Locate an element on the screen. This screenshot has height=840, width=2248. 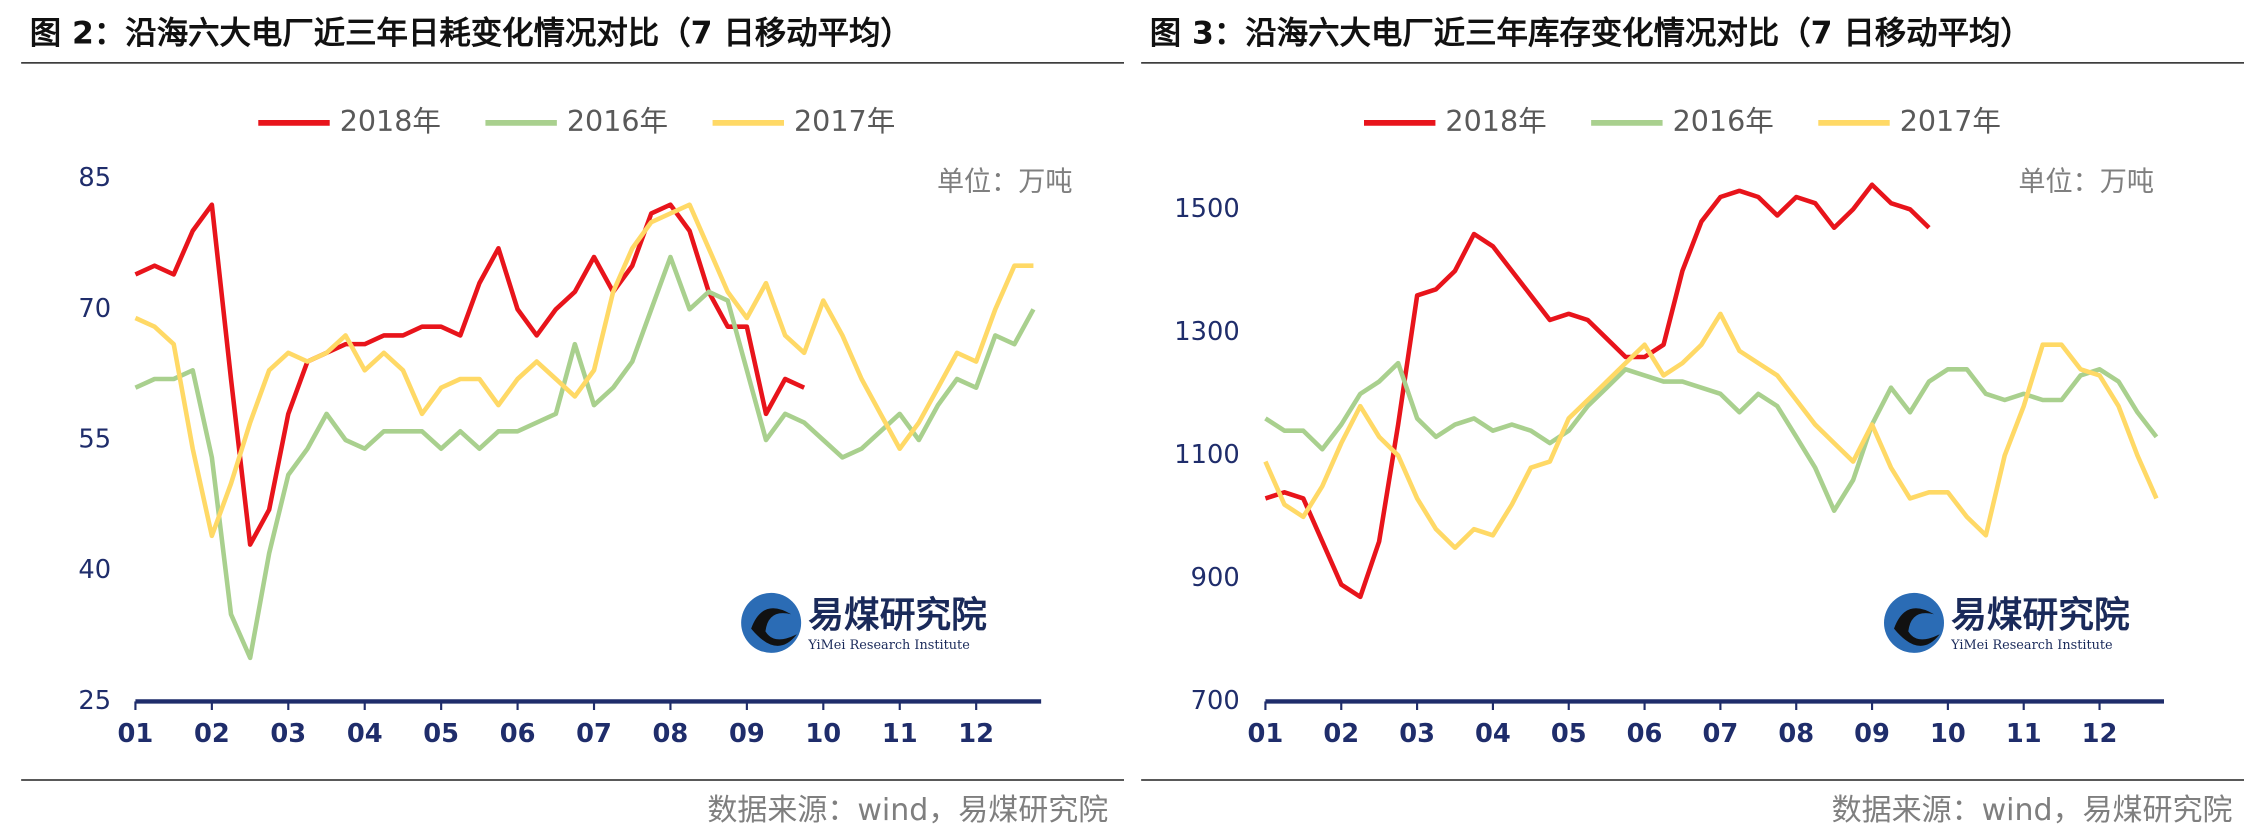
y-tick-label: 55 is located at coordinates (94, 440).